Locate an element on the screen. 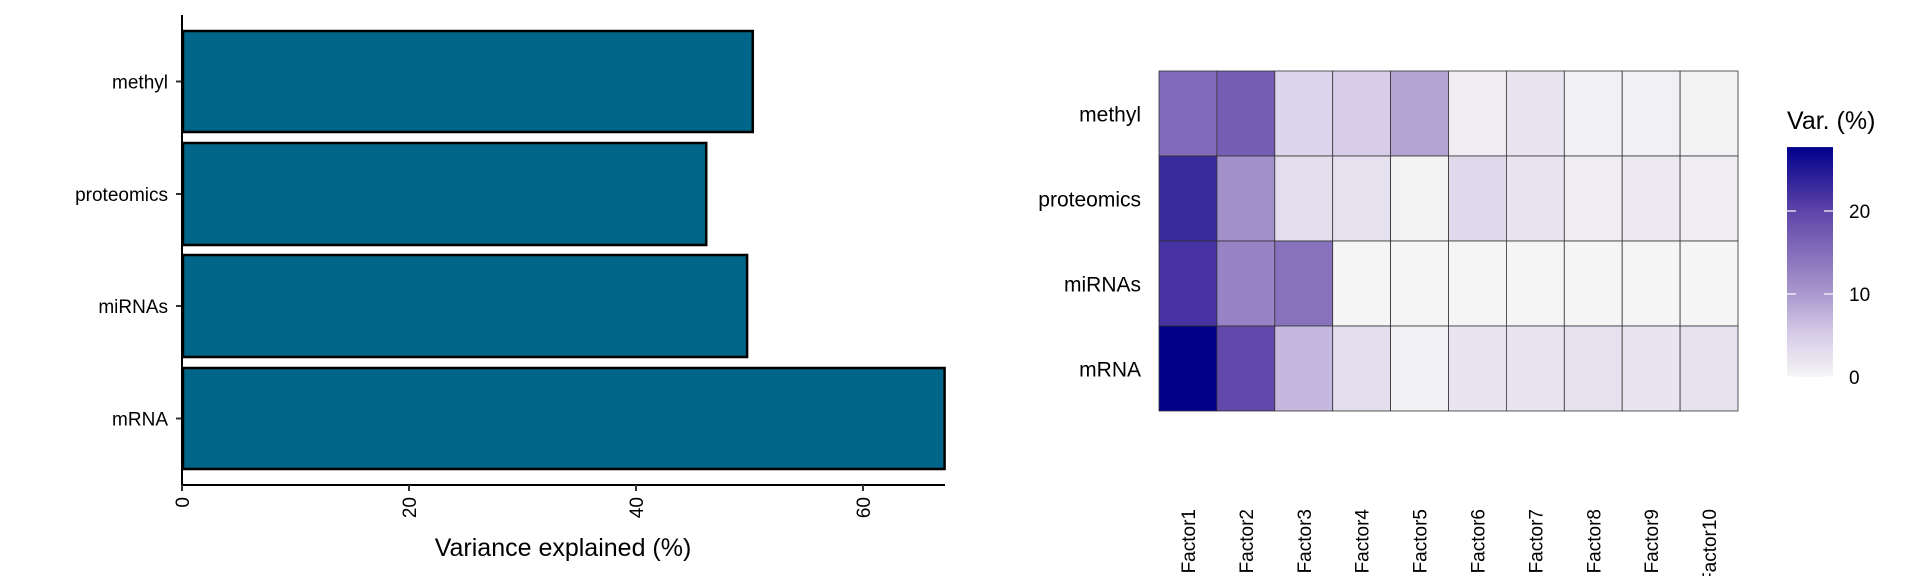 The width and height of the screenshot is (1920, 576). heatmap-cell-proteomics-Factor6 is located at coordinates (1477, 198).